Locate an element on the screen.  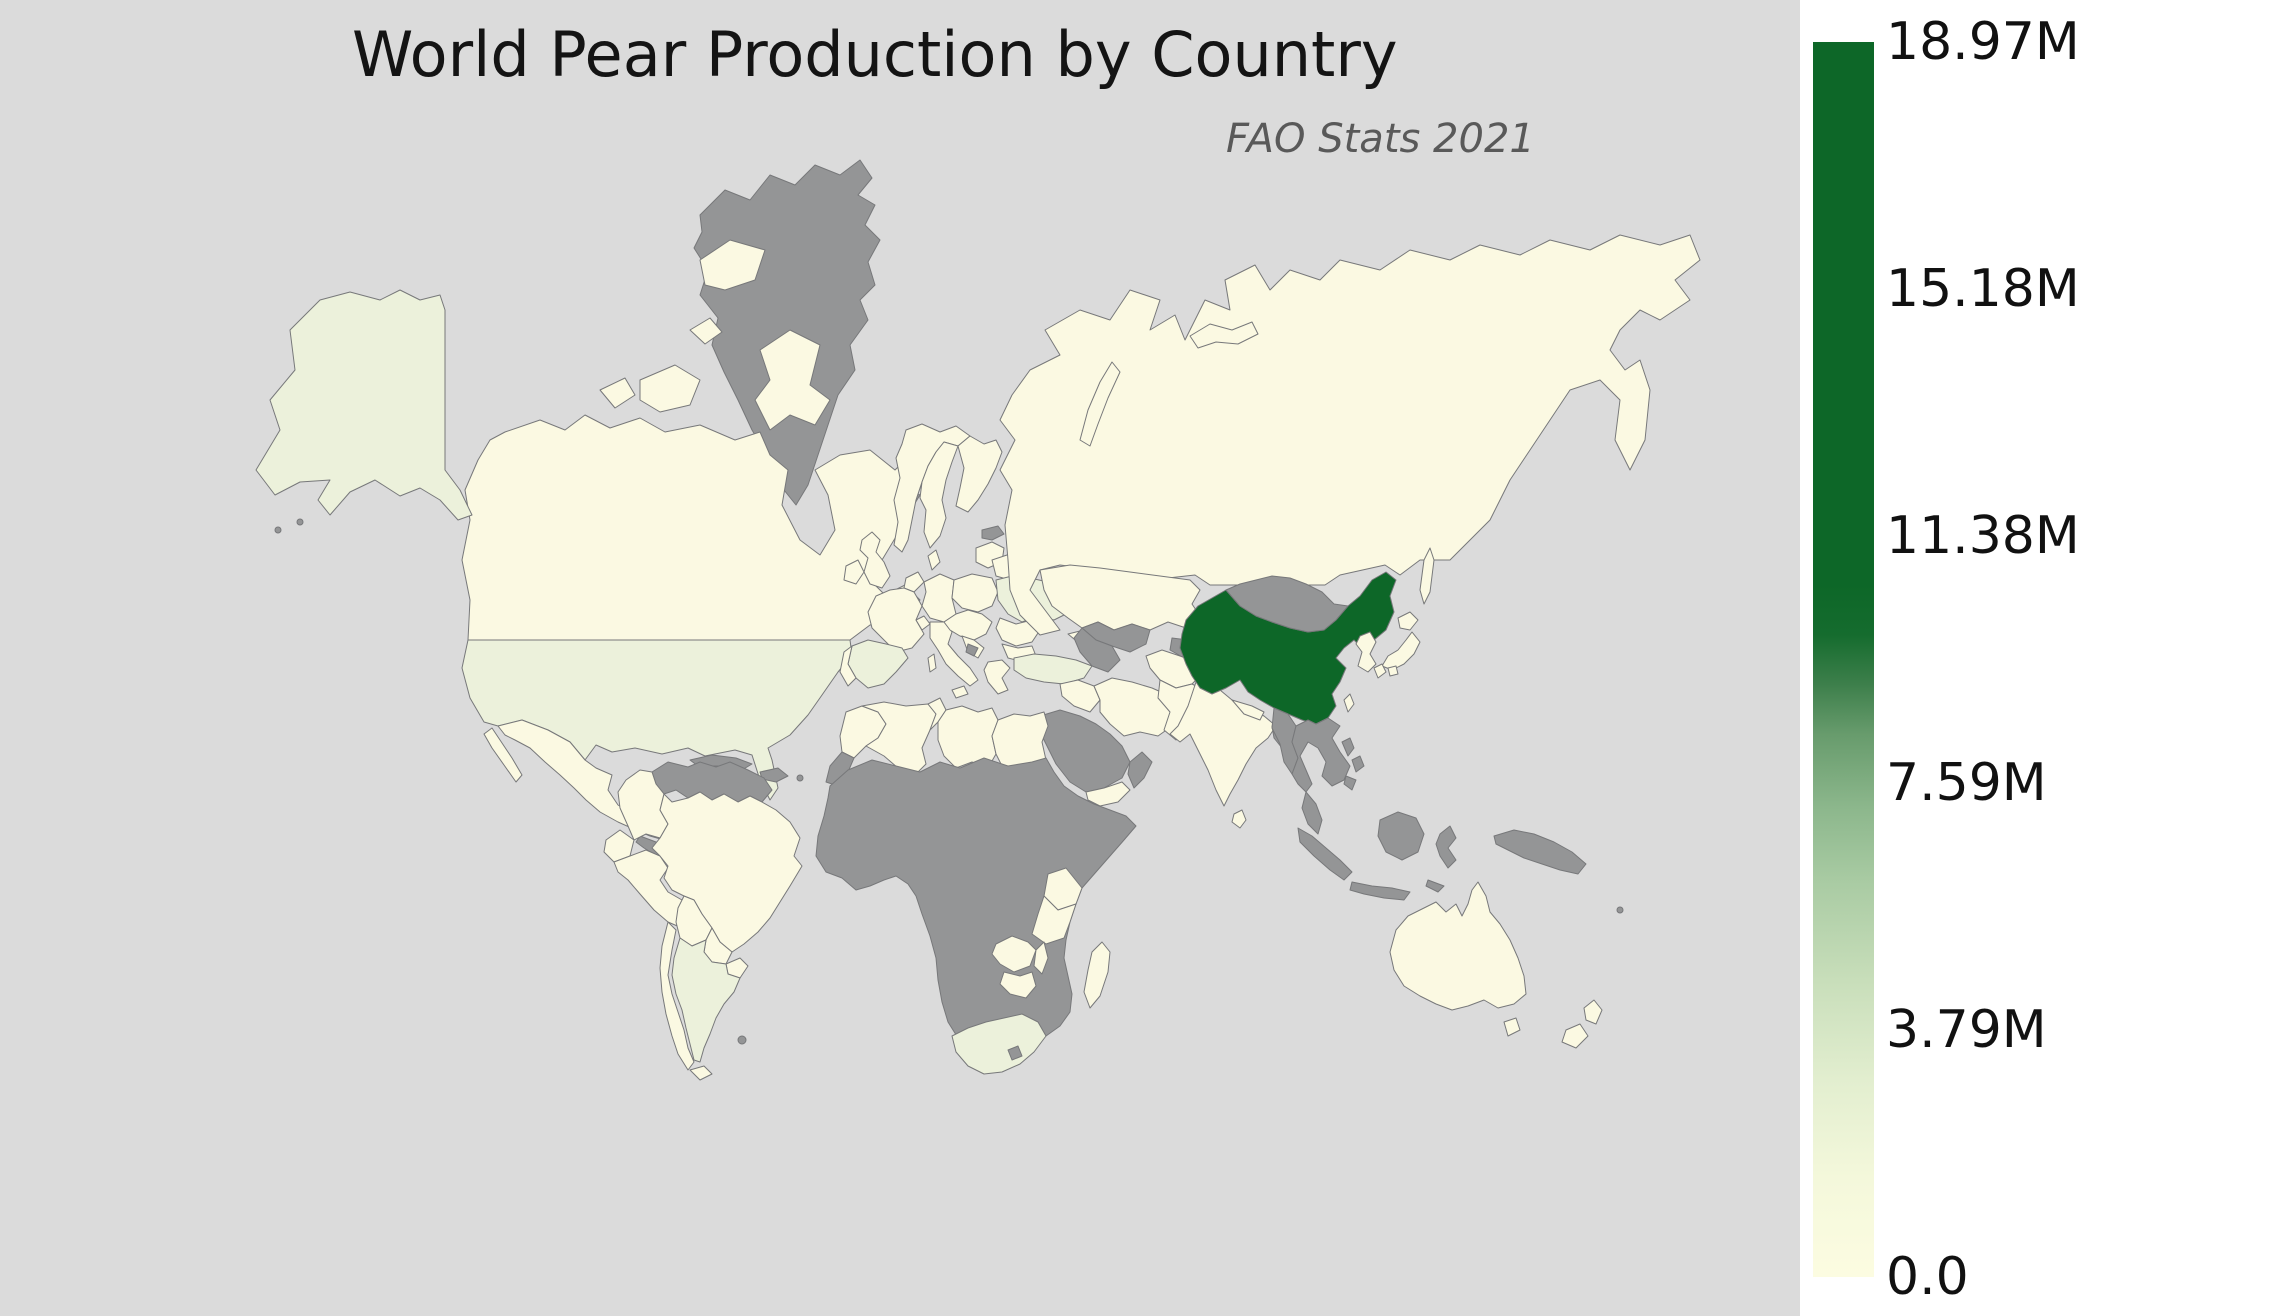
country-sri-lanka is located at coordinates (1239, 819).